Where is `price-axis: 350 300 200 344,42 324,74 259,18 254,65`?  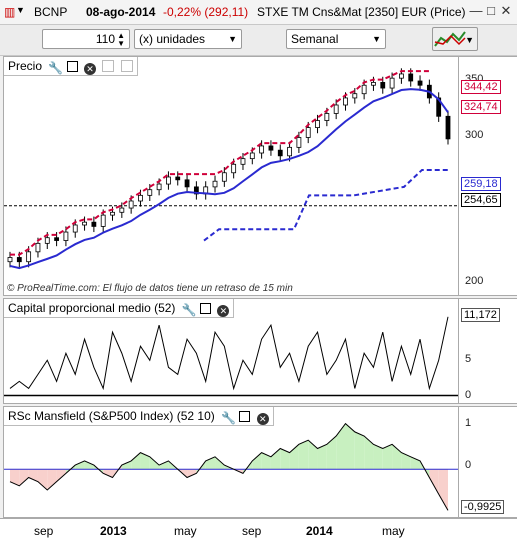 price-axis: 350 300 200 344,42 324,74 259,18 254,65 is located at coordinates (488, 176).